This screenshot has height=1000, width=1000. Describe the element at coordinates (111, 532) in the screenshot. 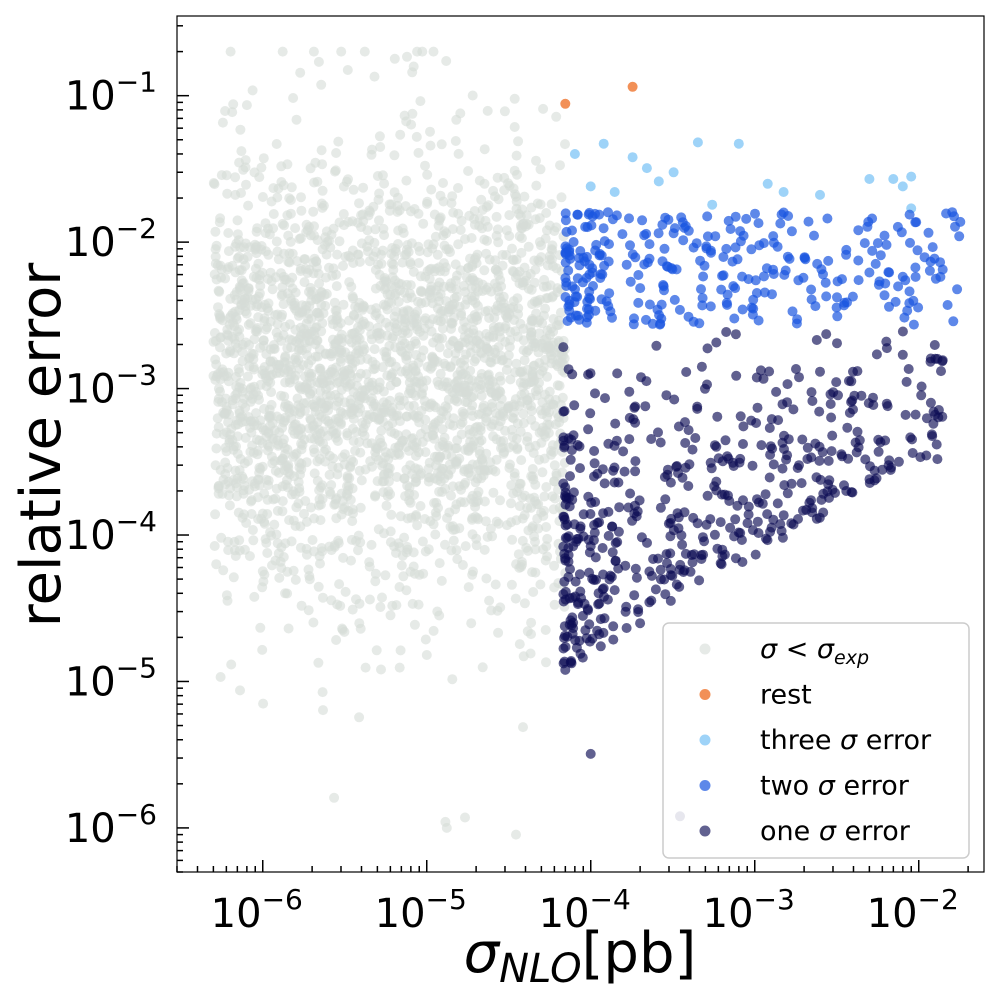

I see `y-tick-label: 10−4` at that location.